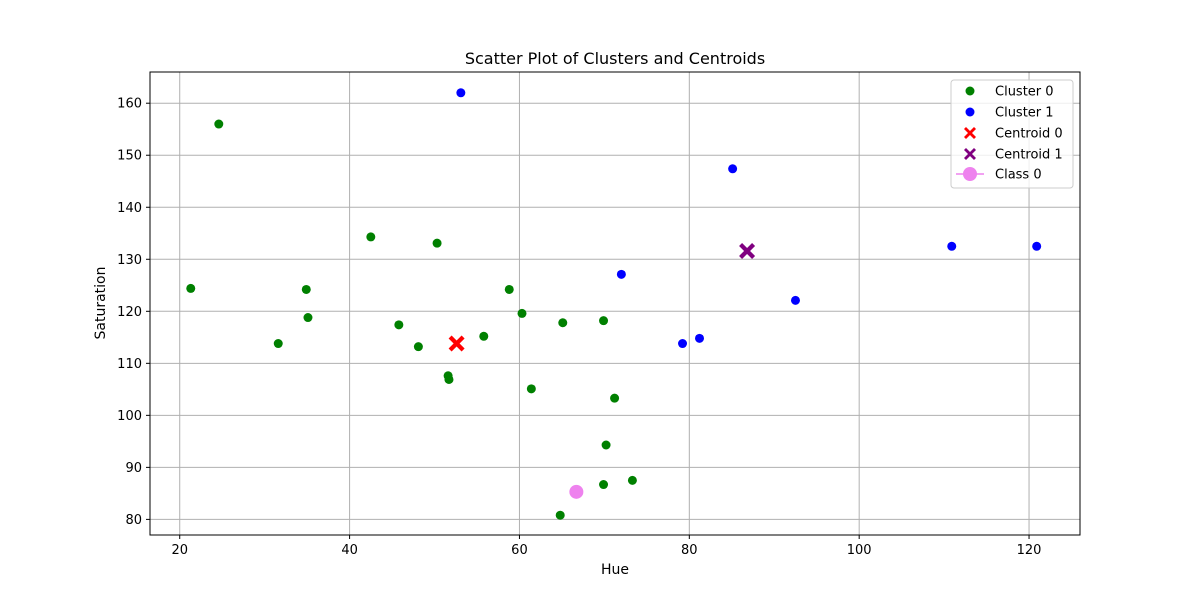 The width and height of the screenshot is (1200, 600). I want to click on chart-title: Scatter Plot of Clusters and Centroids, so click(615, 58).